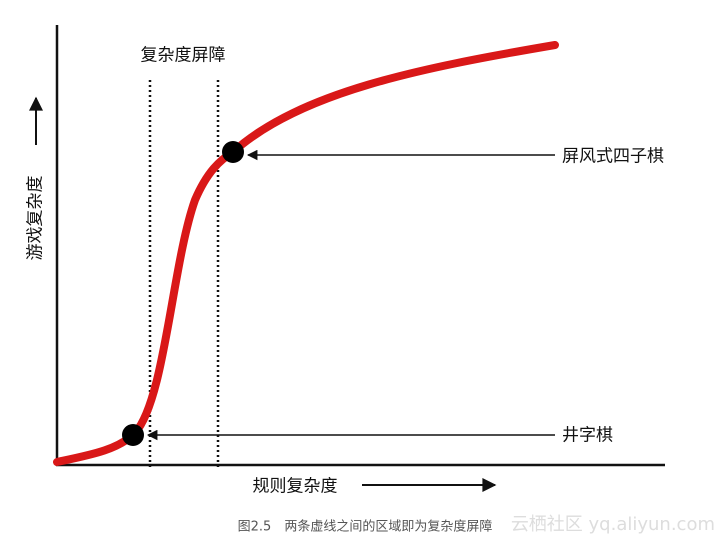  Describe the element at coordinates (36, 218) in the screenshot. I see `y-axis-label: 游戏复杂度` at that location.